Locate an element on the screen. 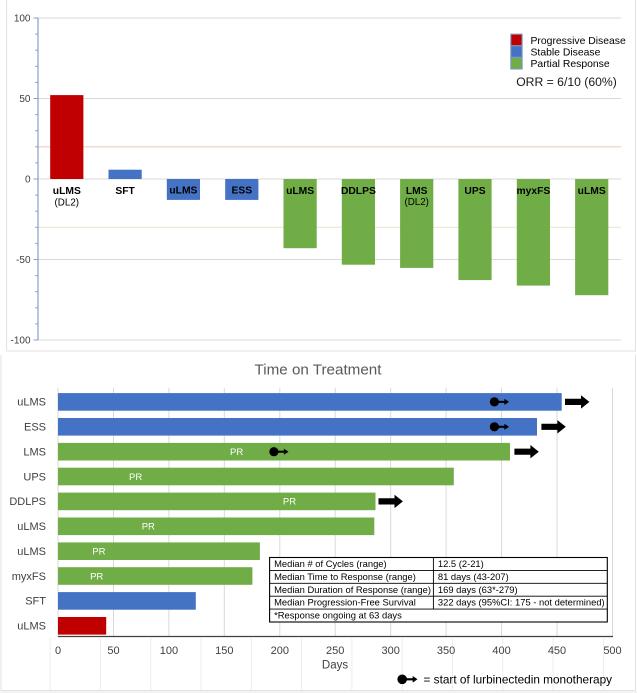 The height and width of the screenshot is (693, 637). svg-text: 169 days (63*-279) is located at coordinates (478, 589).